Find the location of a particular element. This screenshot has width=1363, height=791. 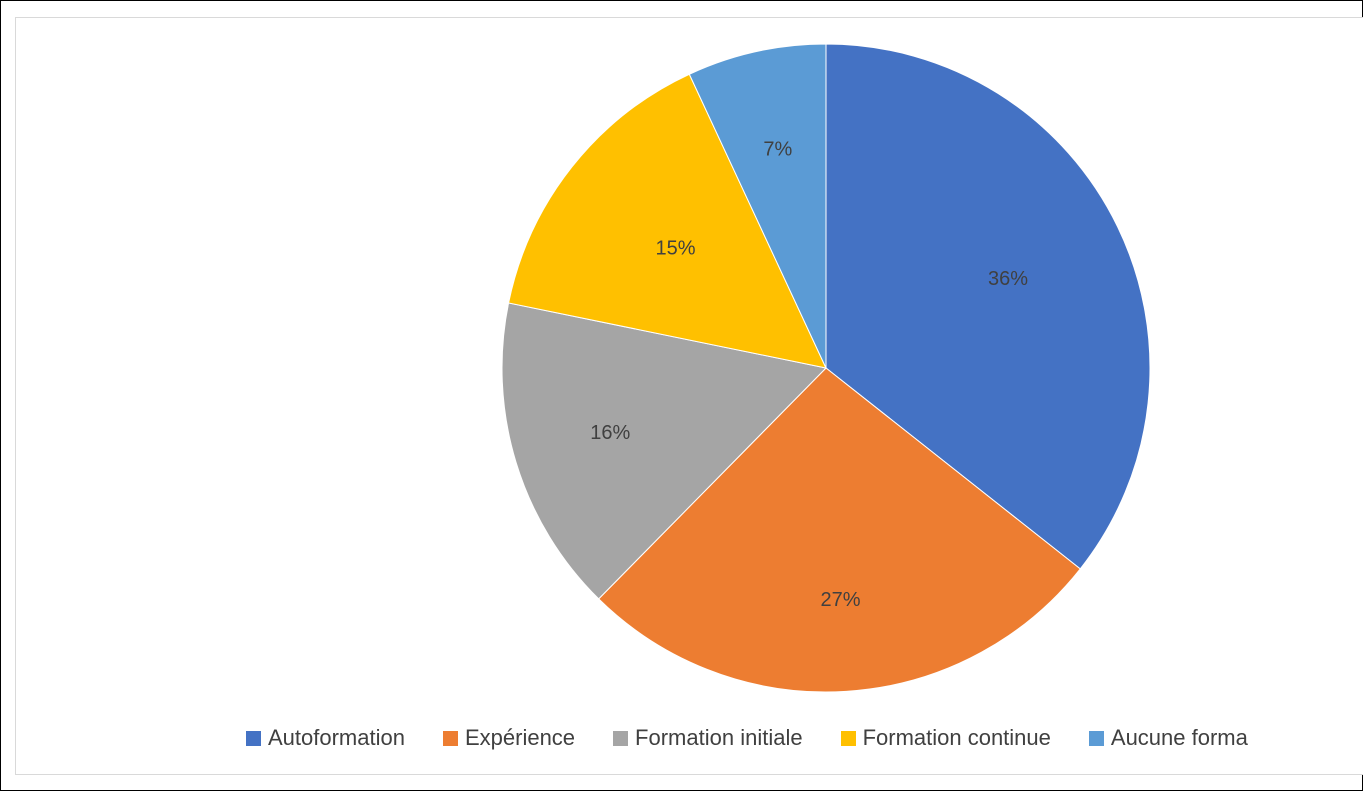

legend-item-experience: Expérience is located at coordinates (509, 738).